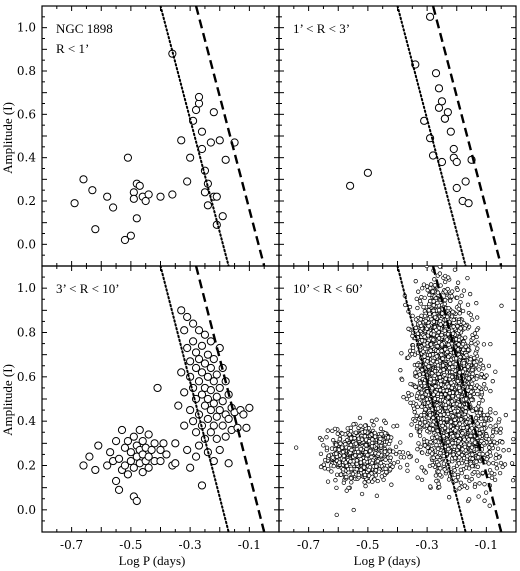  I want to click on y-tick-label: 0.6, so click(26, 114).